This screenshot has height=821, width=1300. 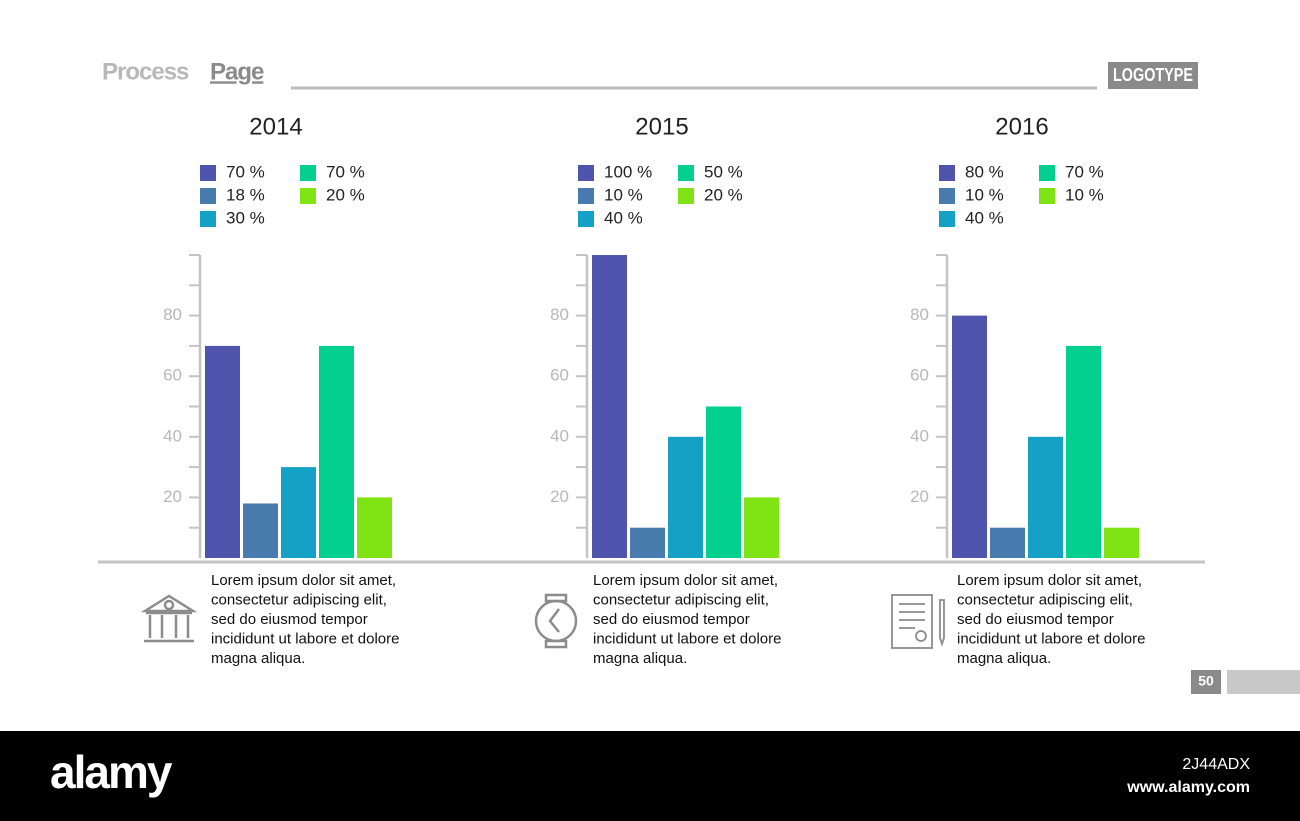 I want to click on chart-title: 2014, so click(x=275, y=126).